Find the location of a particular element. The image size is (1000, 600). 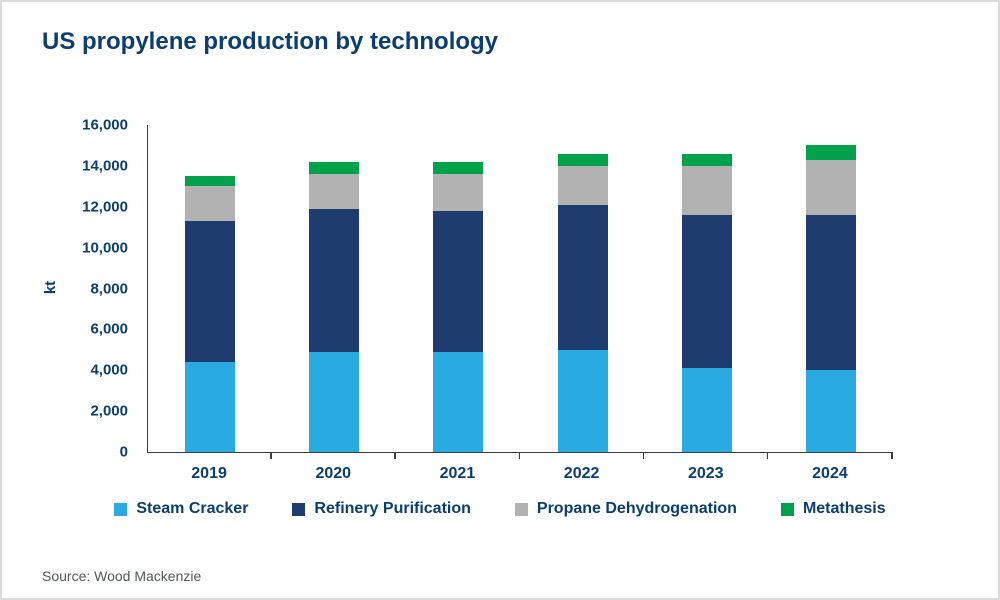

y-tick-label: 2,000 is located at coordinates (109, 411).